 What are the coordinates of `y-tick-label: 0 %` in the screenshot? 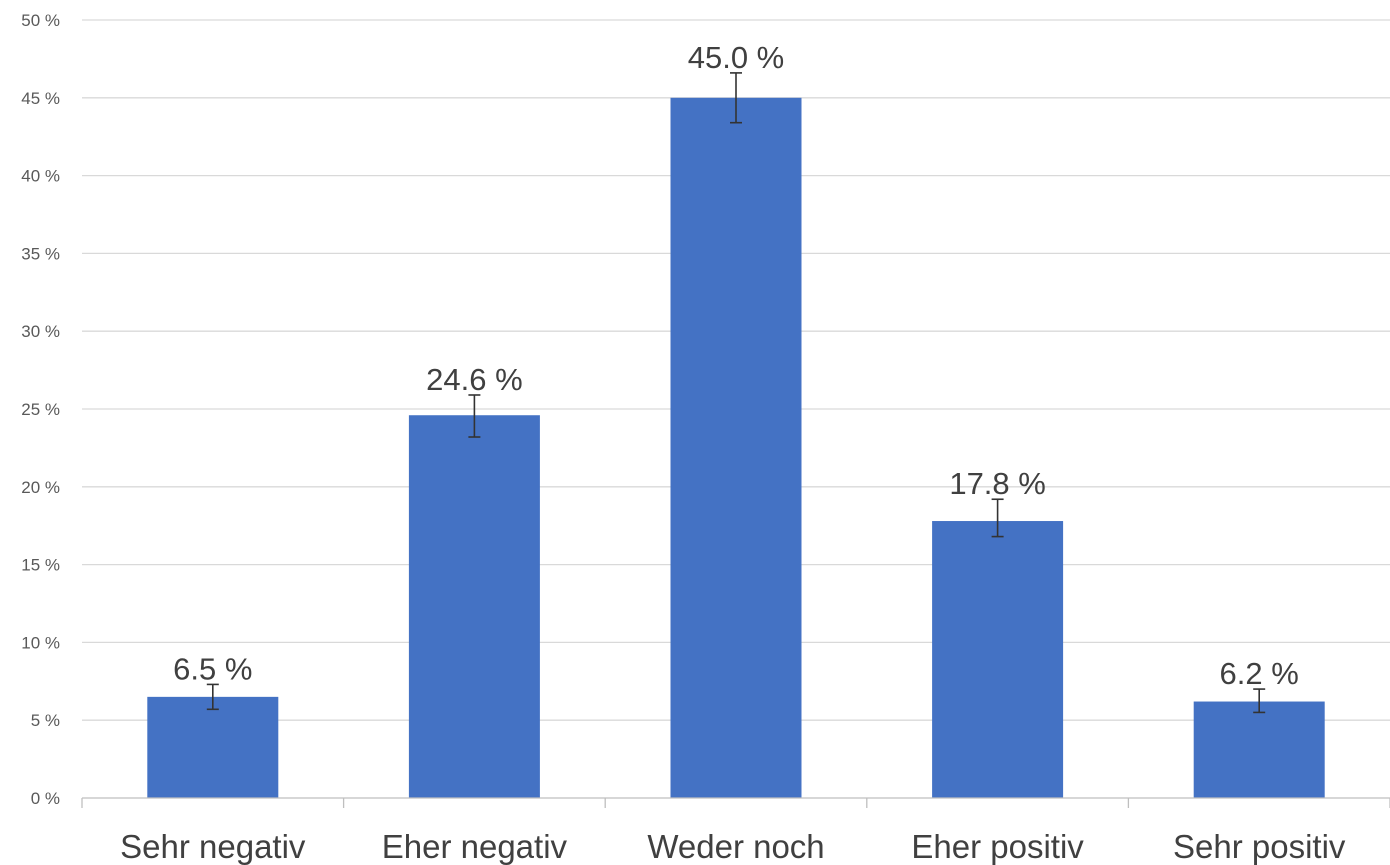 It's located at (45, 798).